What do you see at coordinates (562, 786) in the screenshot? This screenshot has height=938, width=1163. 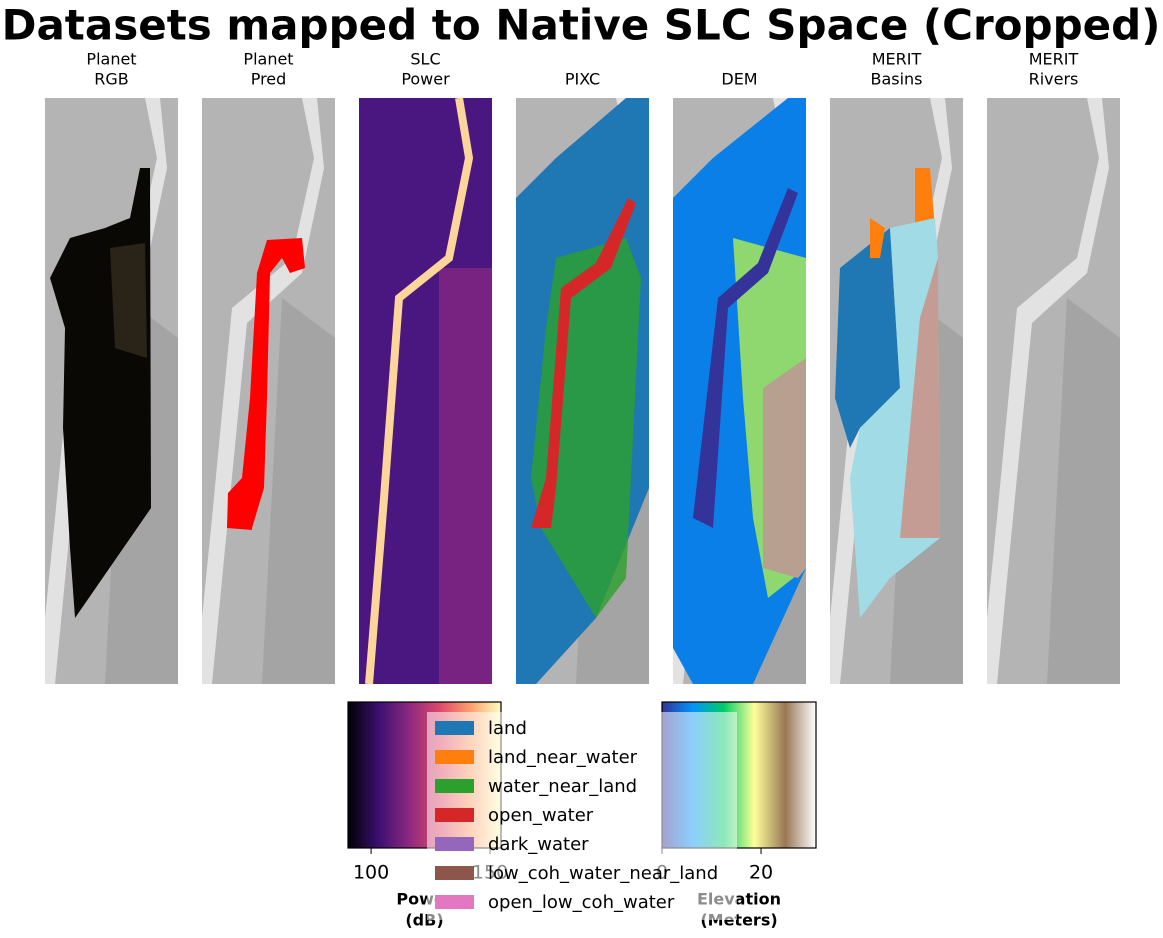 I see `legend-label: water_near_land` at bounding box center [562, 786].